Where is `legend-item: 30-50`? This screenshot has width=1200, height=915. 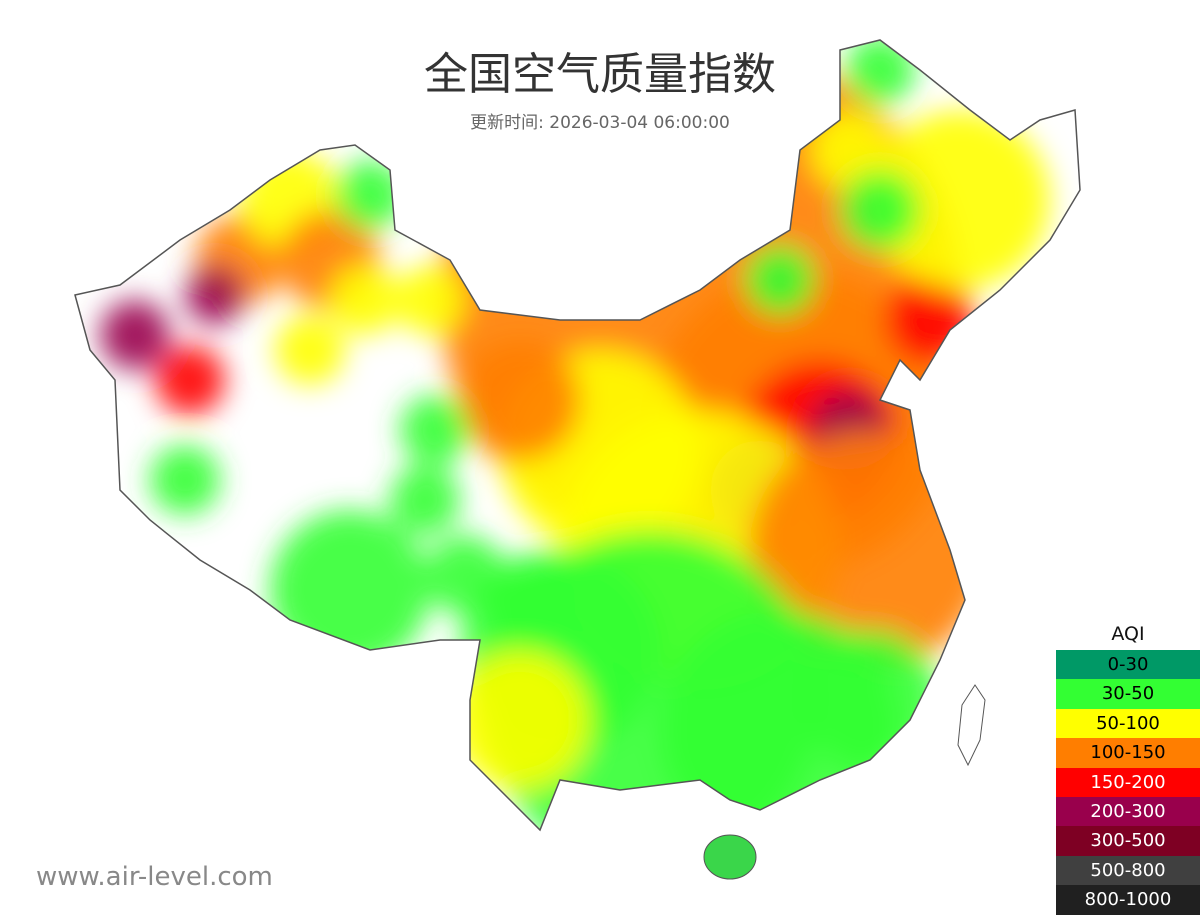
legend-item: 30-50 is located at coordinates (1128, 694).